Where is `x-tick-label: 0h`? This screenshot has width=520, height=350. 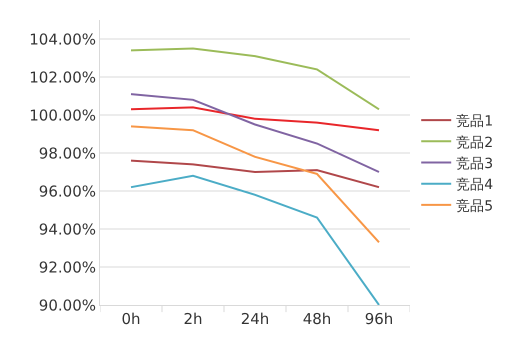
x-tick-label: 0h is located at coordinates (131, 319).